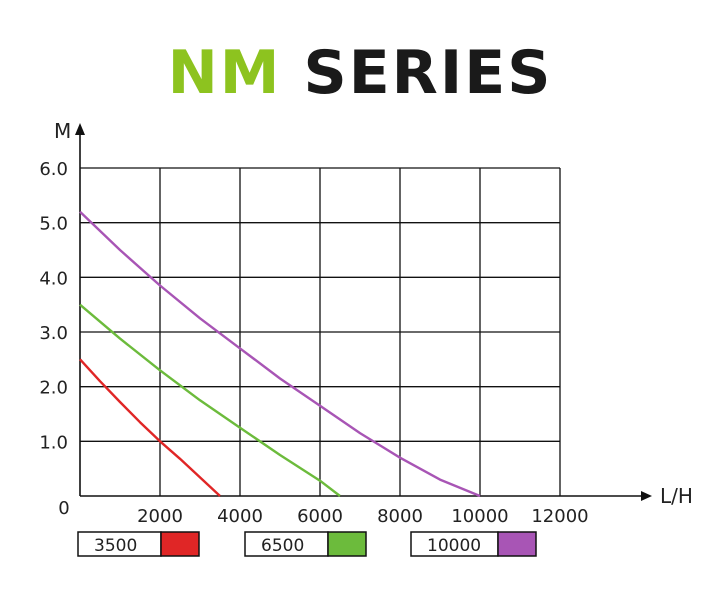 The width and height of the screenshot is (720, 601). I want to click on x-tick-label: 2000, so click(160, 516).